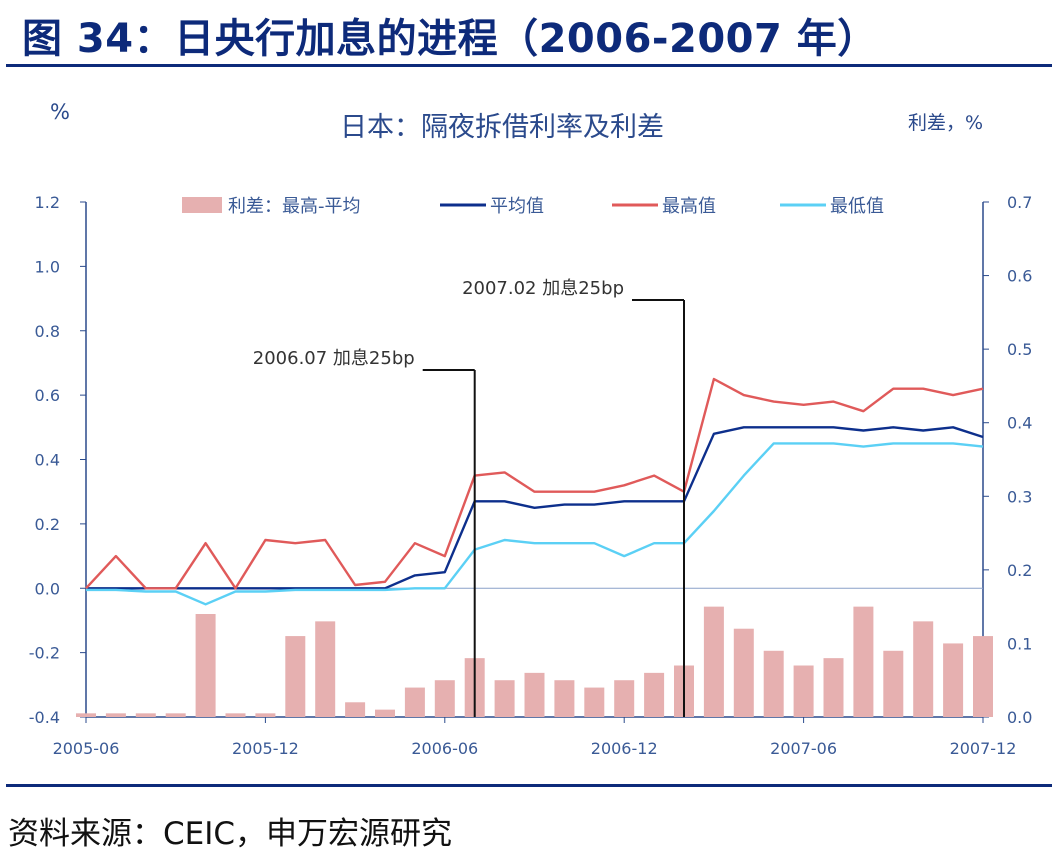 The image size is (1058, 854). What do you see at coordinates (1019, 570) in the screenshot?
I see `right-tick-label: 0.2` at bounding box center [1019, 570].